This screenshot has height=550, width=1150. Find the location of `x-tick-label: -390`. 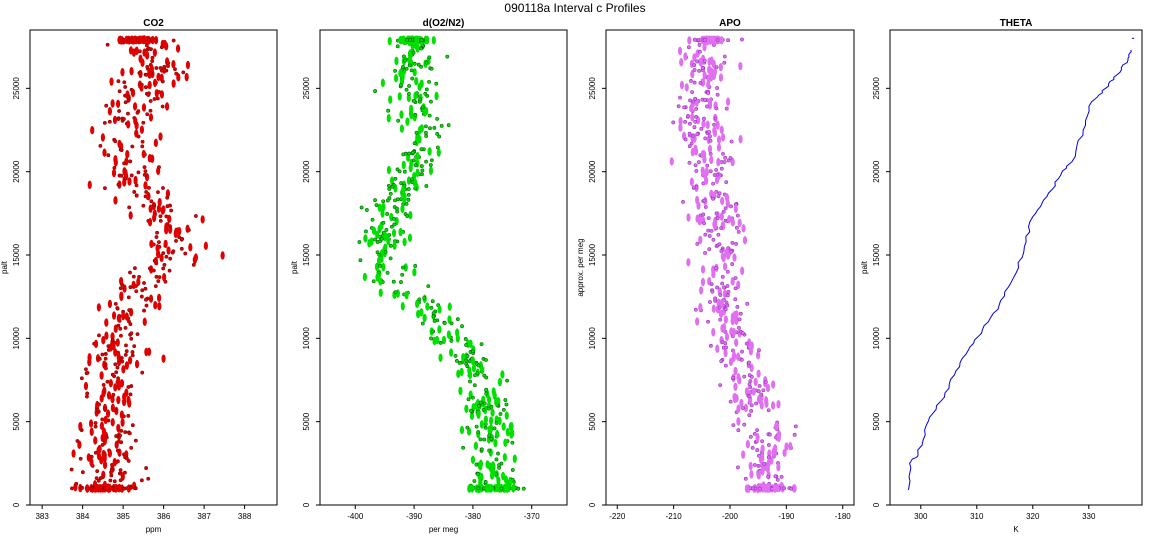

x-tick-label: -390 is located at coordinates (414, 516).